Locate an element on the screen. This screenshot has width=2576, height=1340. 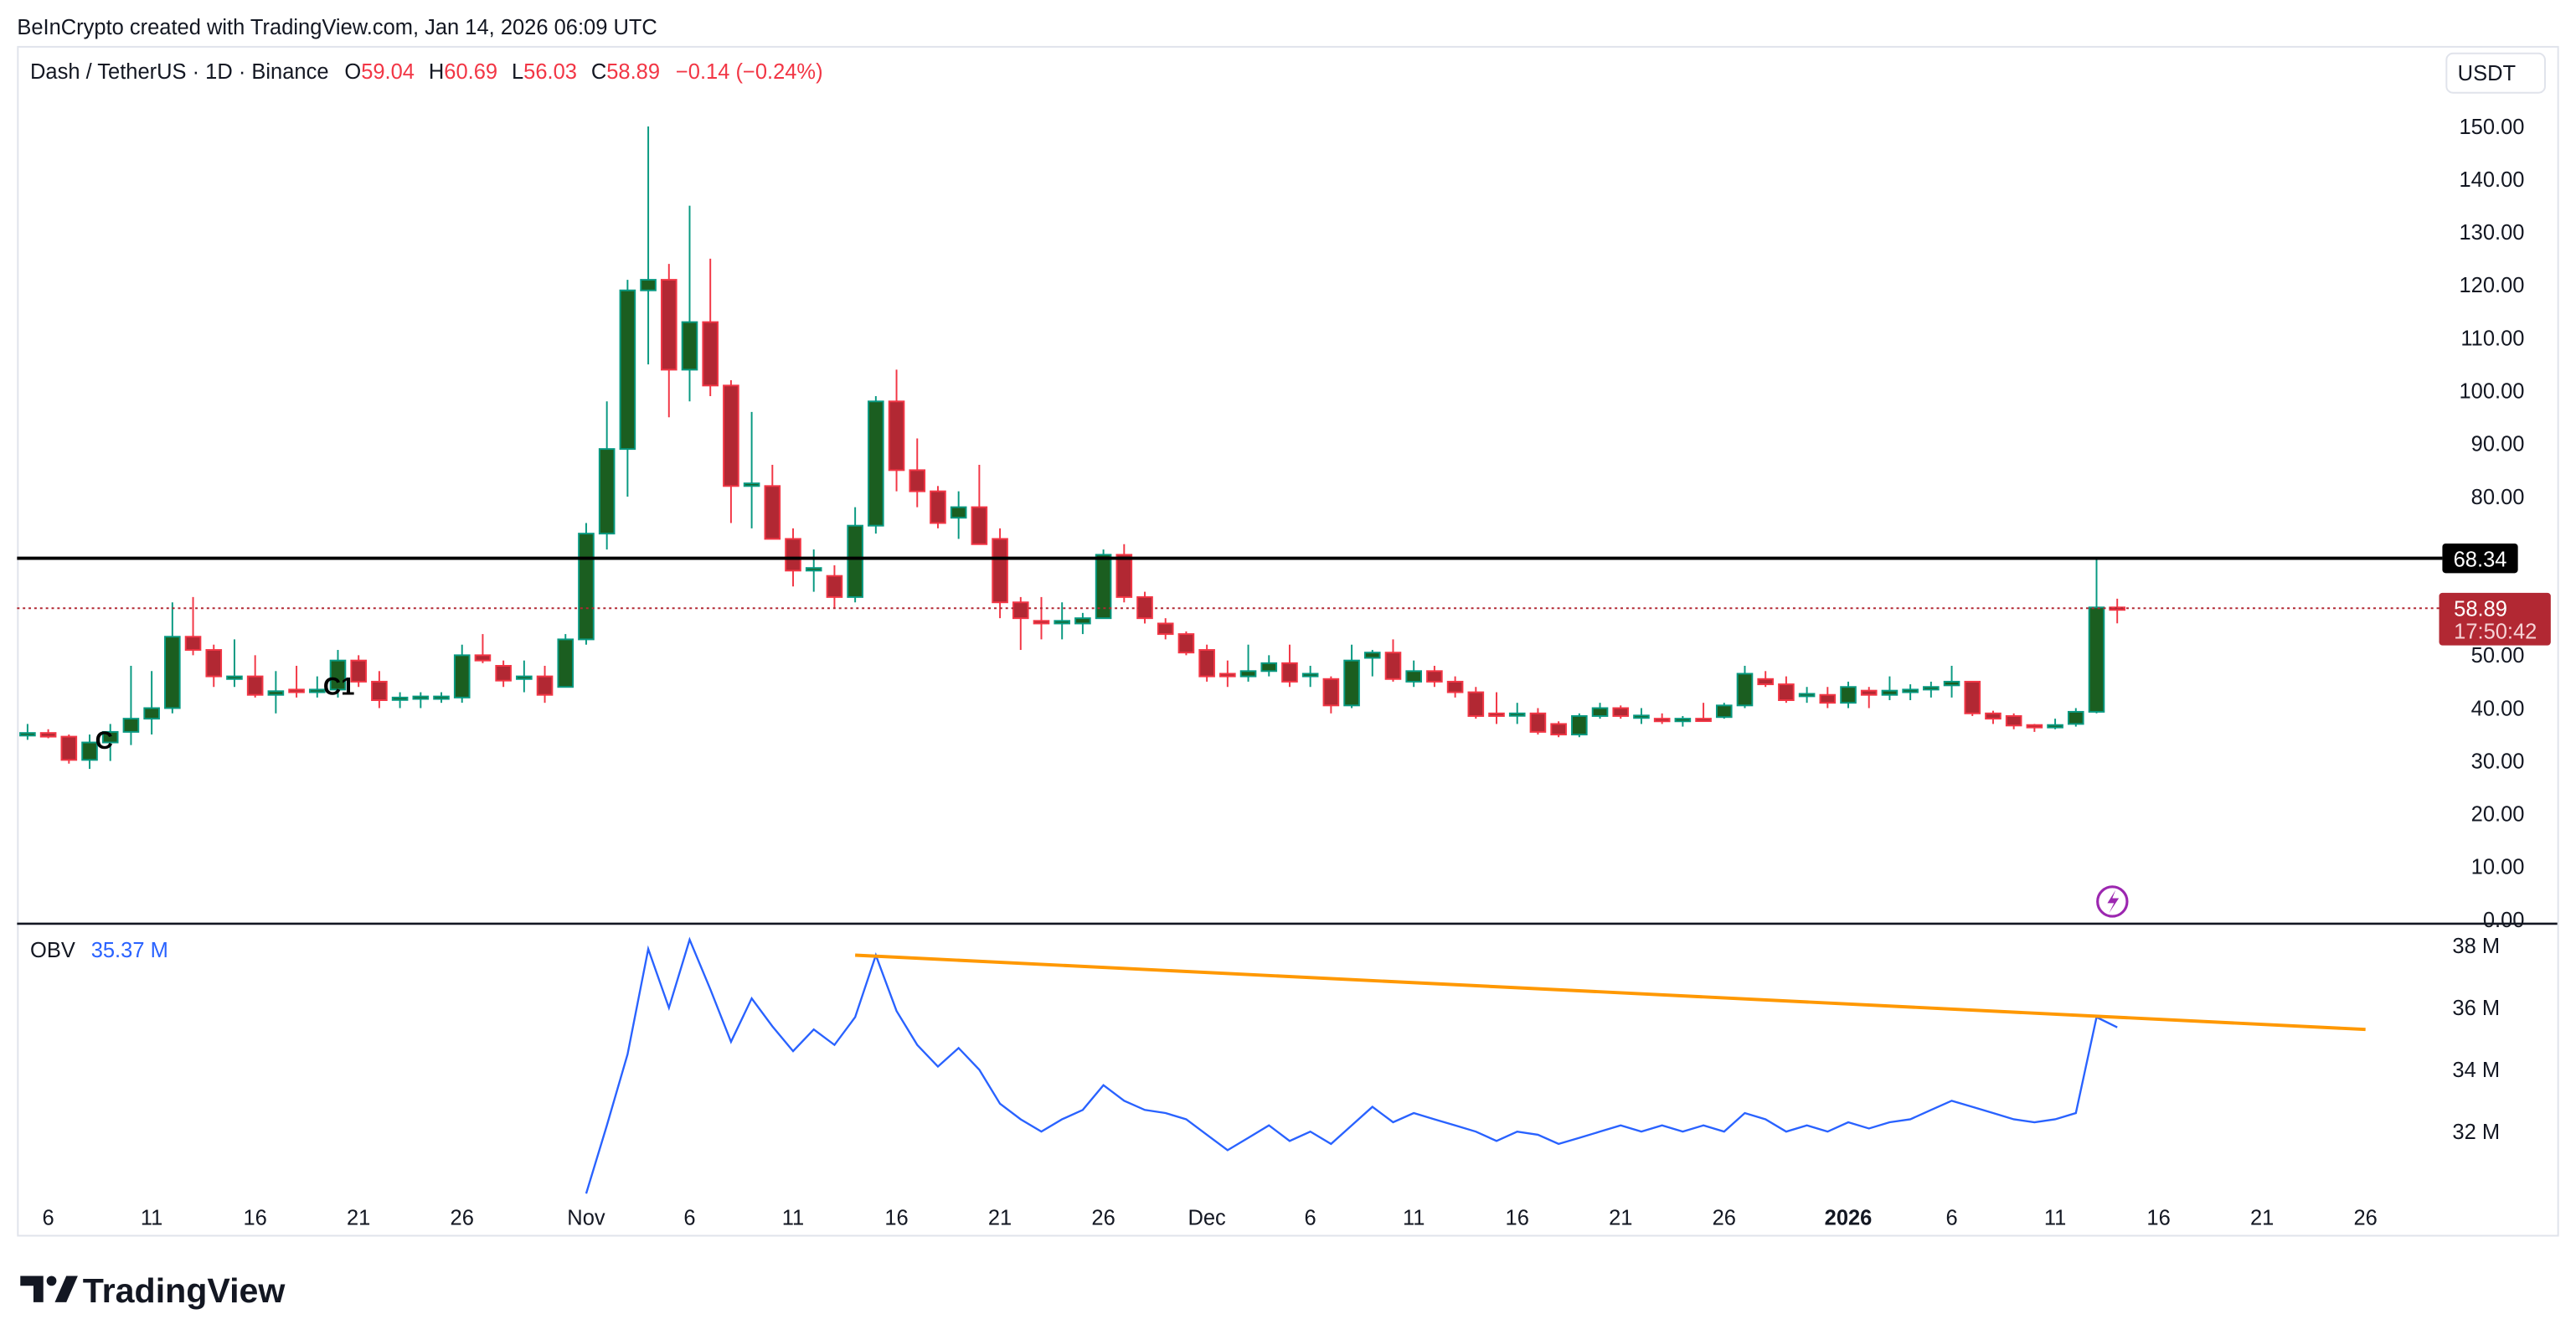
obv-tick-label: 38 M is located at coordinates (2476, 946).